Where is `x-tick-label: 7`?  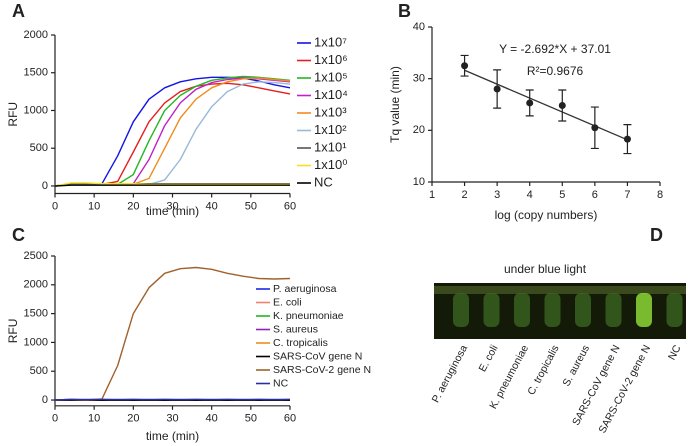
x-tick-label: 7 is located at coordinates (627, 195).